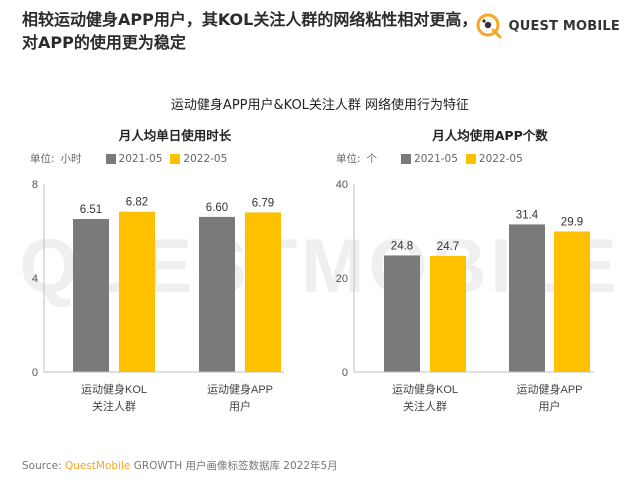 Image resolution: width=640 pixels, height=480 pixels. Describe the element at coordinates (217, 208) in the screenshot. I see `data-label: 6.60` at that location.